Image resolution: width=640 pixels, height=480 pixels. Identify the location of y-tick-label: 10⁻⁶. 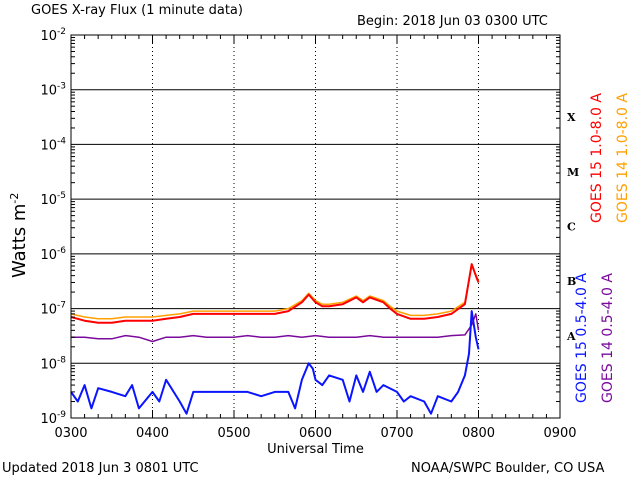
(53, 254).